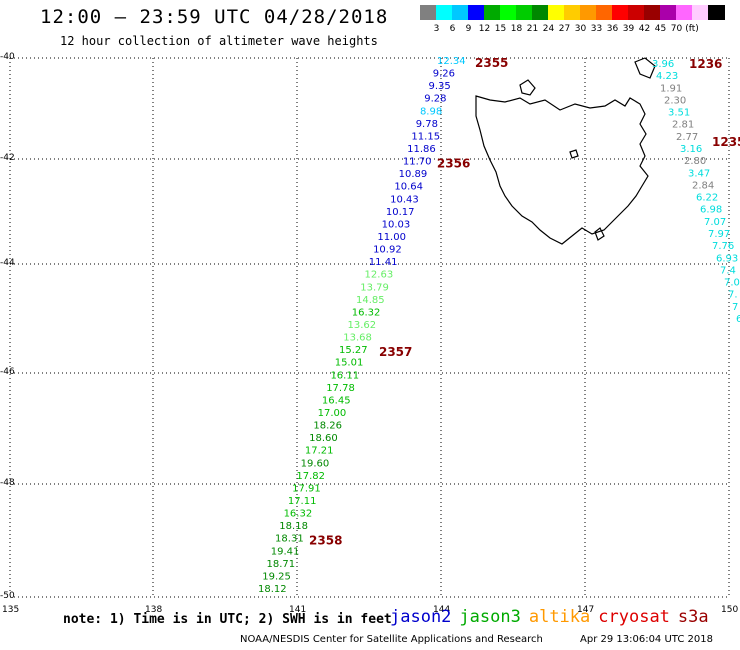 The width and height of the screenshot is (740, 650). Describe the element at coordinates (379, 275) in the screenshot. I see `wave-height-label: 12.63` at that location.